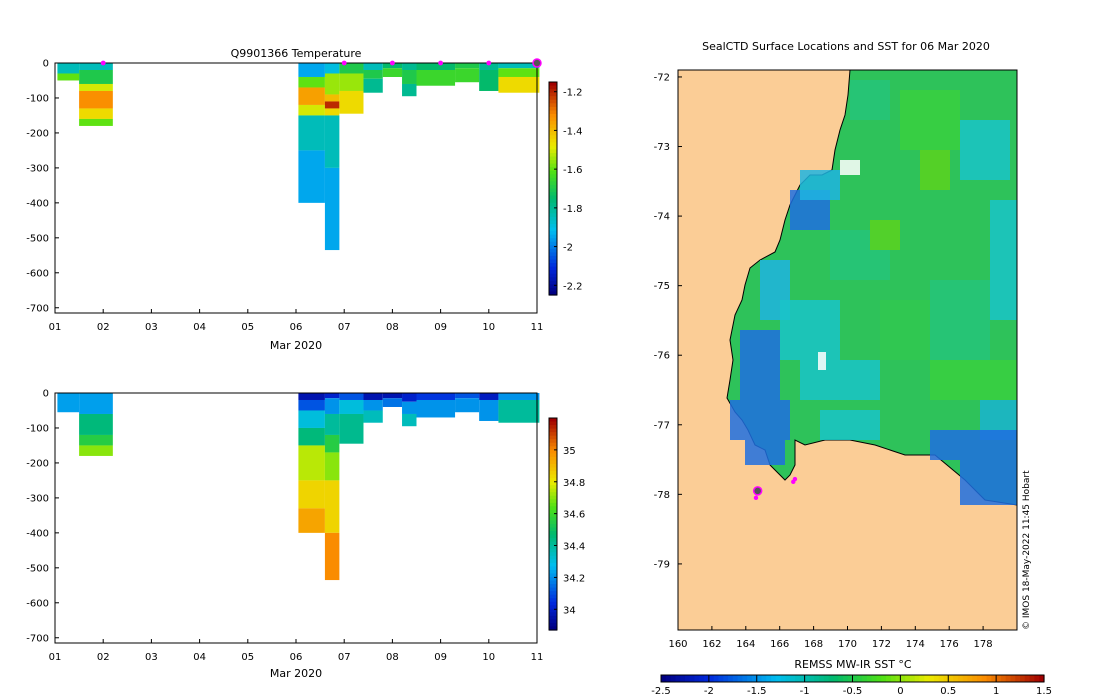  I want to click on sst-colorbar-tick-label: 0, so click(900, 691).